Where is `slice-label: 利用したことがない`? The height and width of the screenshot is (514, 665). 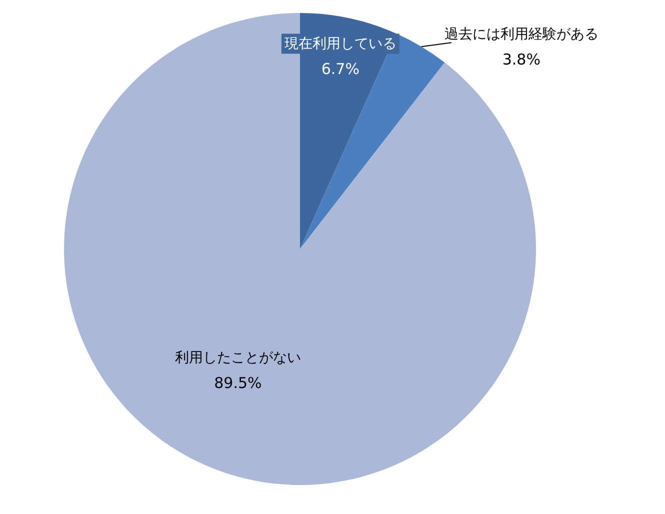
slice-label: 利用したことがない is located at coordinates (237, 358).